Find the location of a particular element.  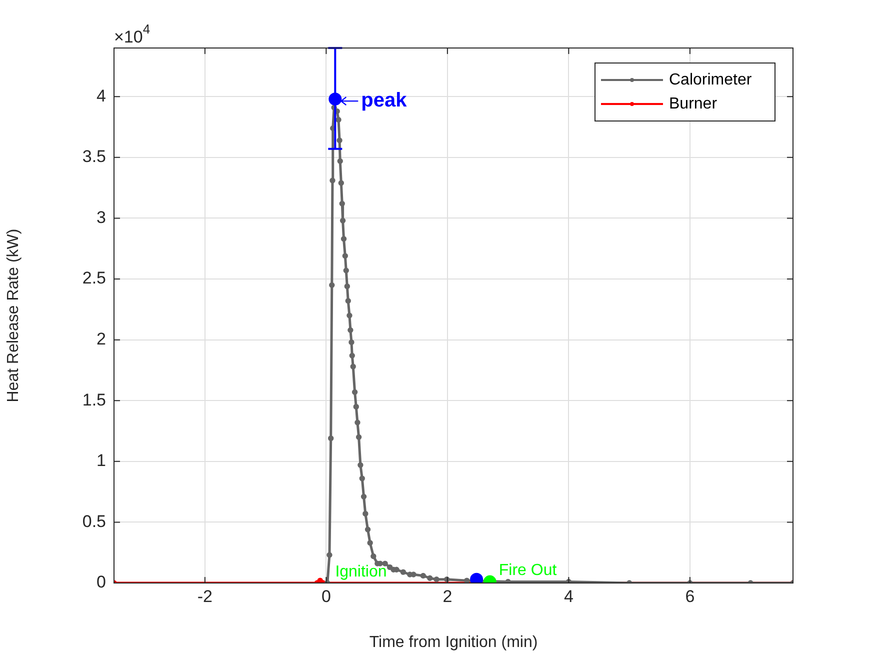

annotation: peak is located at coordinates (384, 101).